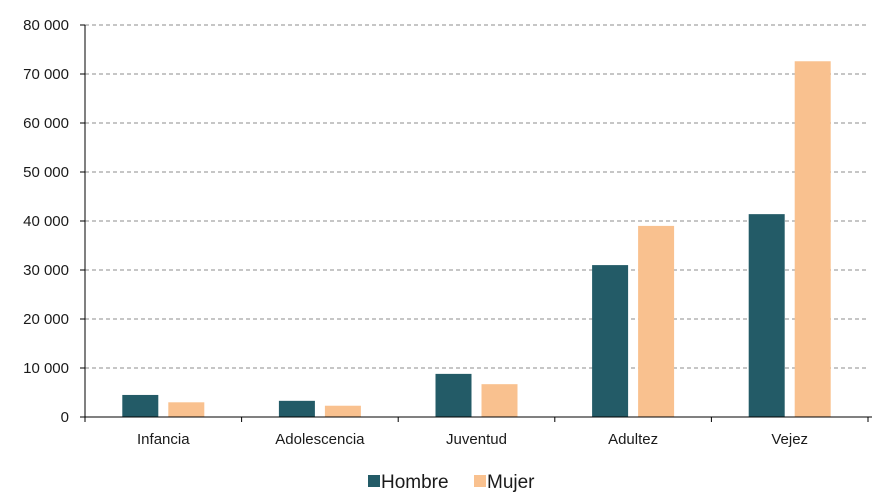  What do you see at coordinates (812, 239) in the screenshot?
I see `bar-mujer-vejez` at bounding box center [812, 239].